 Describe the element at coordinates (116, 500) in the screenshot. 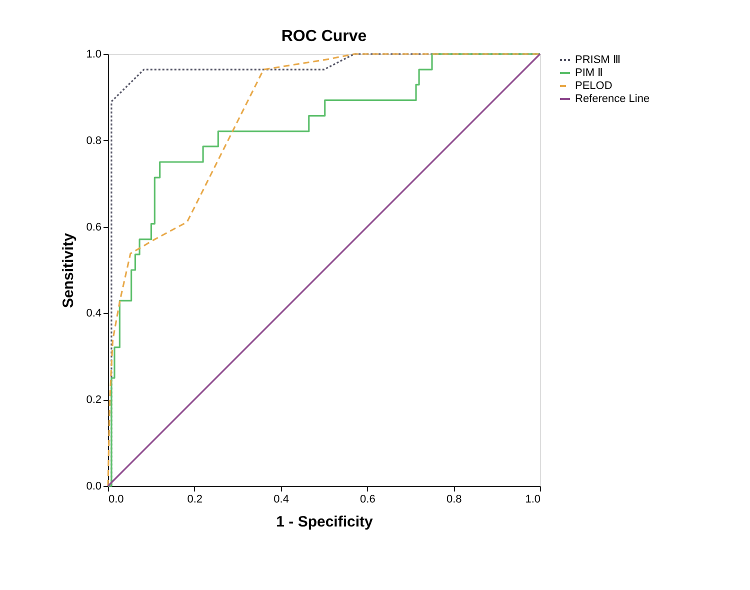

I see `x-tick-label: 0.0` at that location.